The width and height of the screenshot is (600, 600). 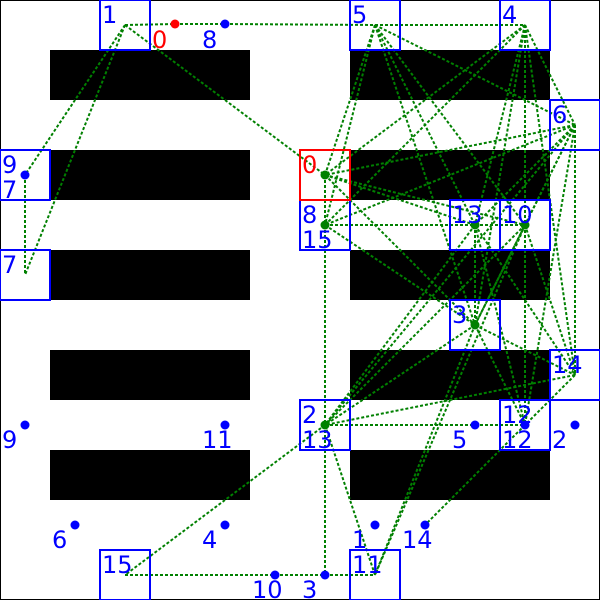 I want to click on box-label-6: 6, so click(x=559, y=115).